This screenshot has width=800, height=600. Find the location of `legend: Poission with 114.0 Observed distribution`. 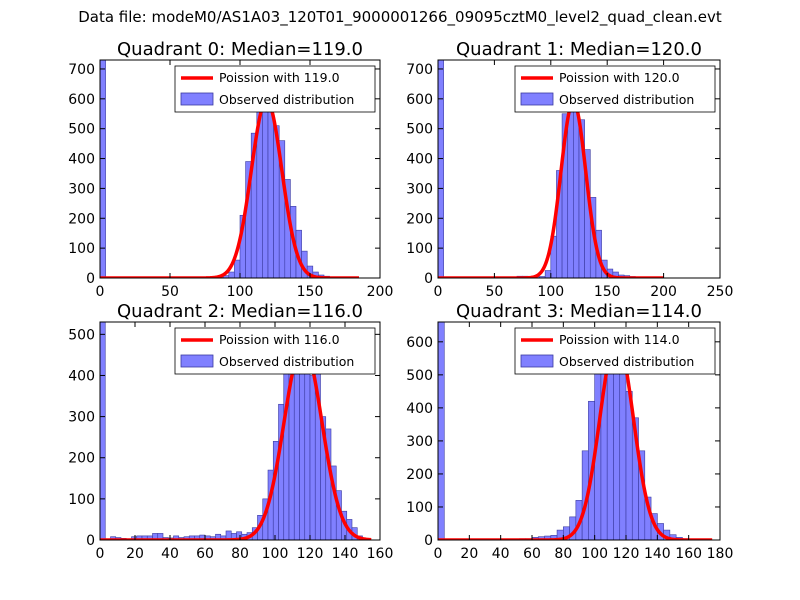

legend: Poission with 114.0 Observed distribution is located at coordinates (615, 351).